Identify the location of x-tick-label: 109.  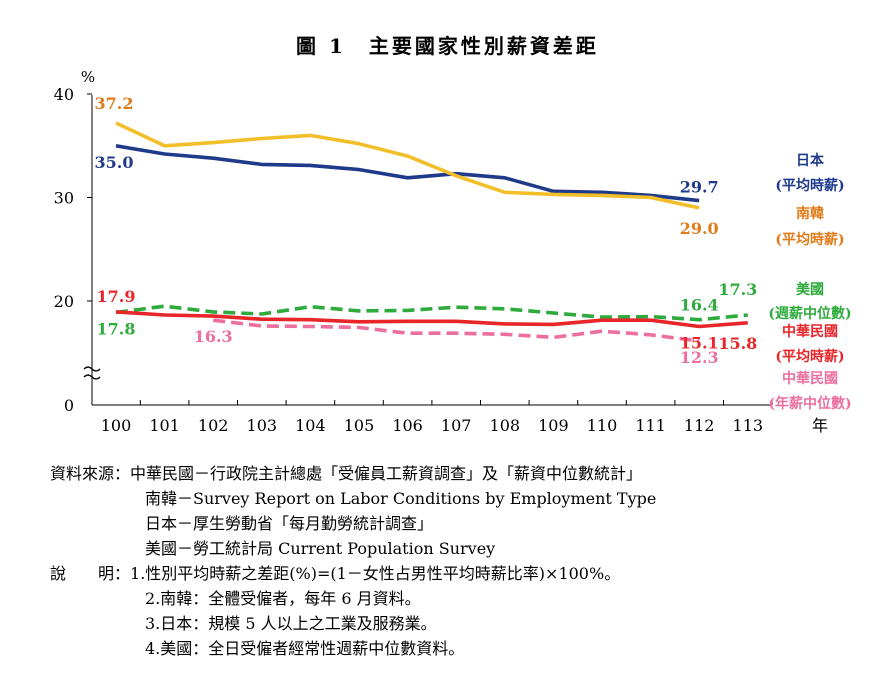
(553, 425).